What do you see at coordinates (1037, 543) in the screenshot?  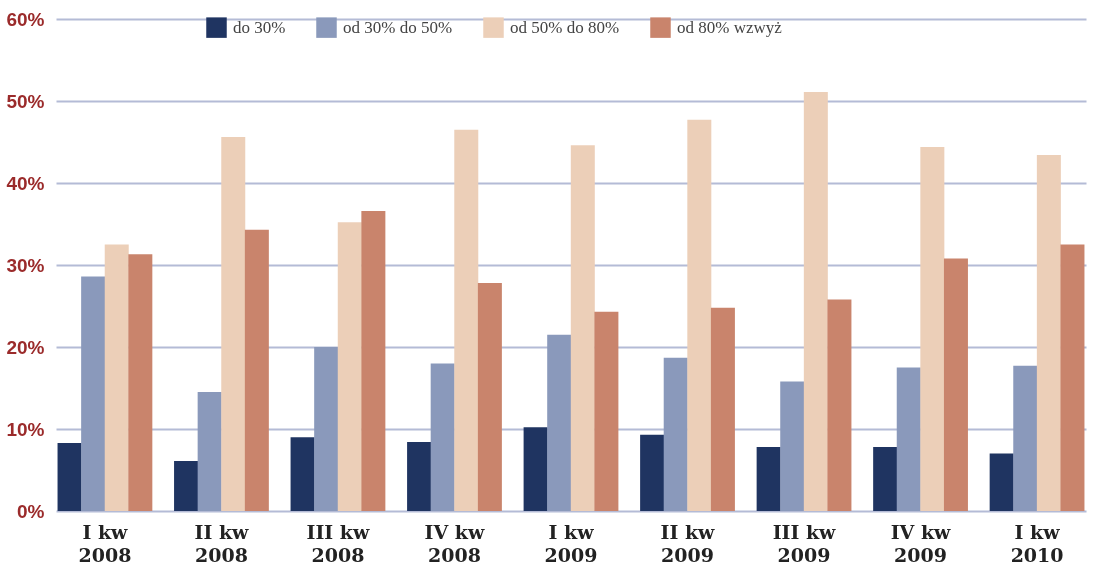 I see `x-tick-label: I kw 2010` at bounding box center [1037, 543].